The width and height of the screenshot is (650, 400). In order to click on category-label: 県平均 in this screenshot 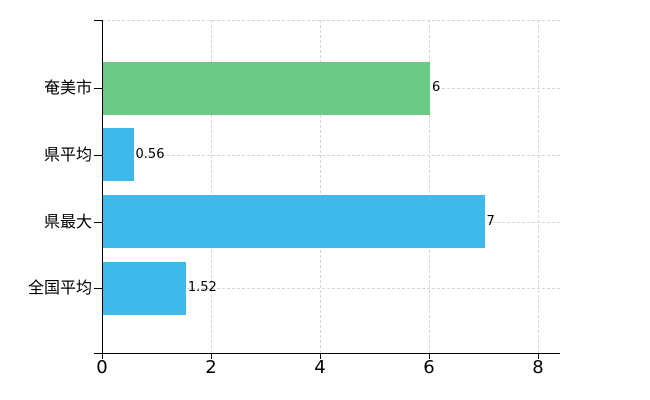, I will do `click(67, 154)`.